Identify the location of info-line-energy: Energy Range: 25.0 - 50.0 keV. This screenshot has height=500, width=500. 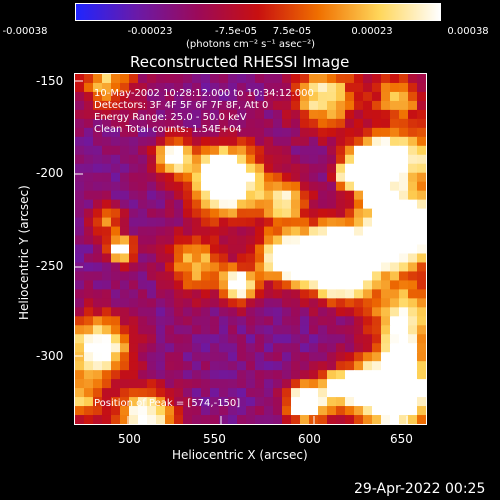
(170, 117).